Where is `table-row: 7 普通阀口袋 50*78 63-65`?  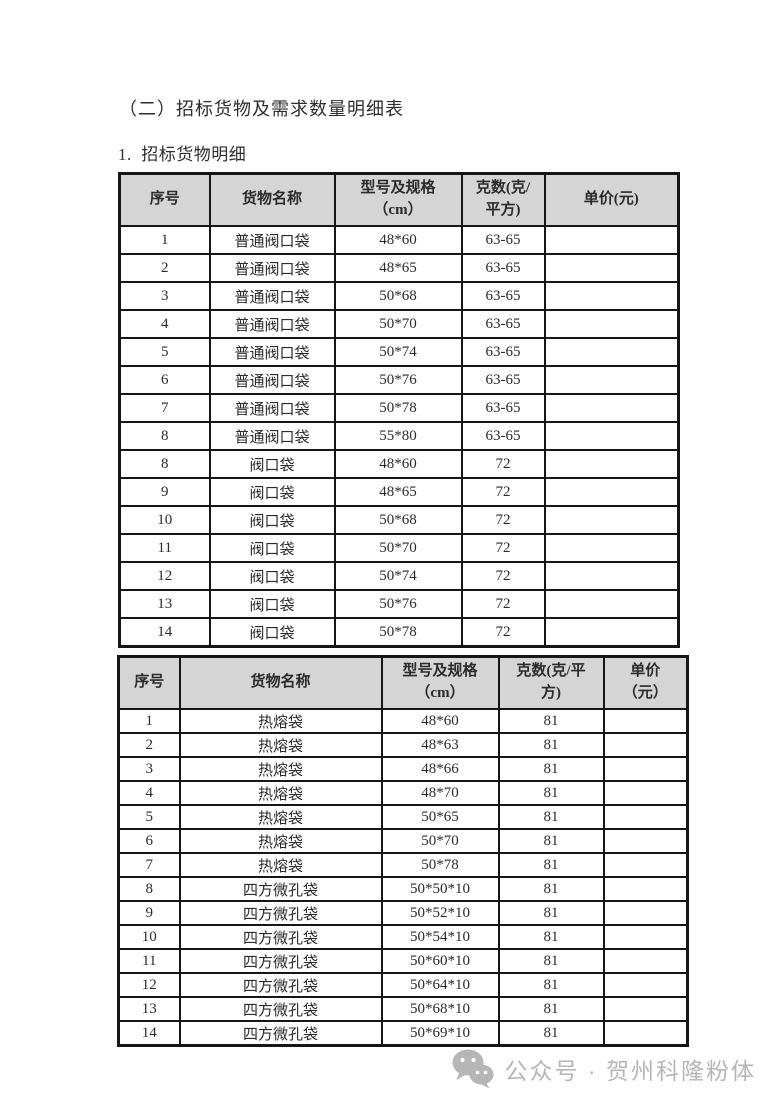 table-row: 7 普通阀口袋 50*78 63-65 is located at coordinates (399, 408).